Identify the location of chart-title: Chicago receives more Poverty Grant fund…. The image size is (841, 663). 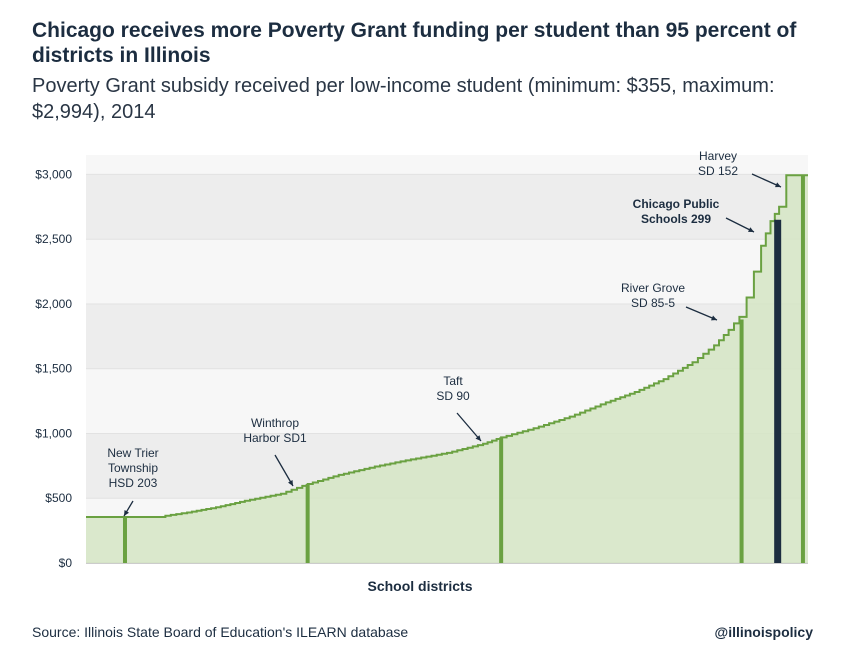
(414, 43).